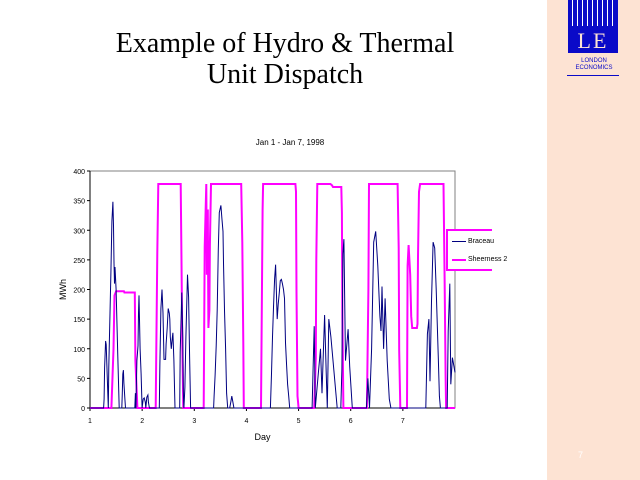  I want to click on x-tick-label: 3, so click(194, 421).